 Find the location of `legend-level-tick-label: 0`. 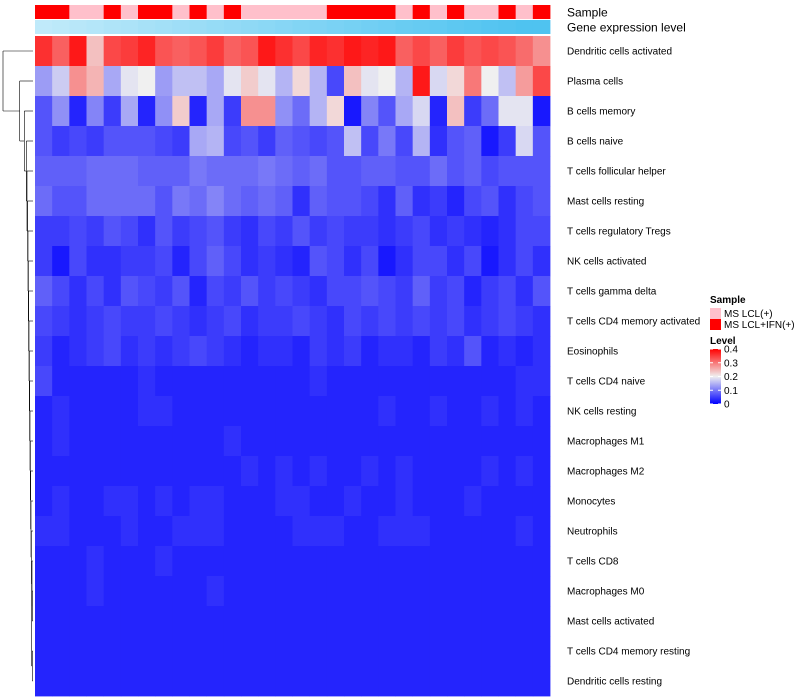

legend-level-tick-label: 0 is located at coordinates (727, 405).